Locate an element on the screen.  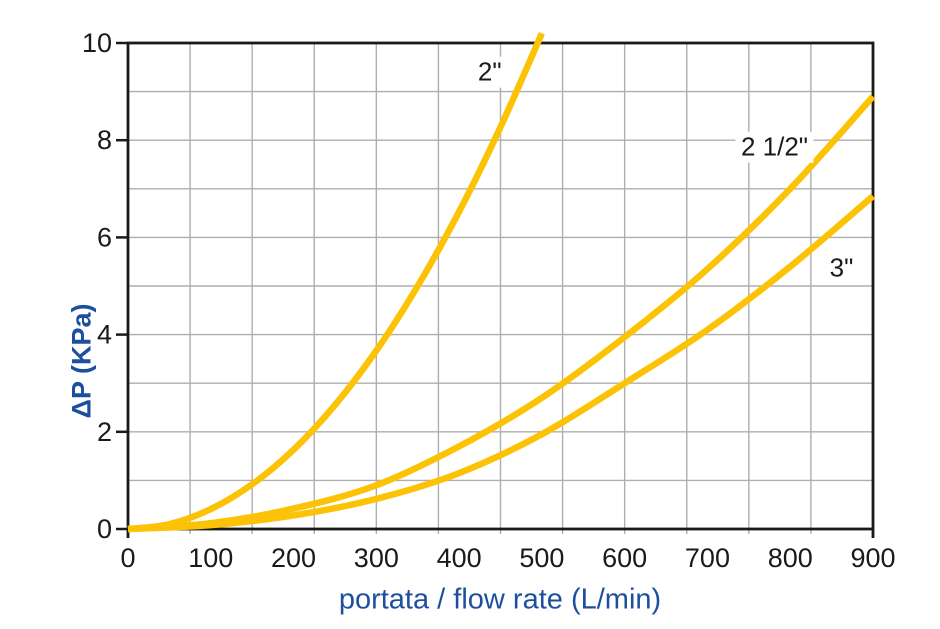
y-tick-label: 2 is located at coordinates (104, 432).